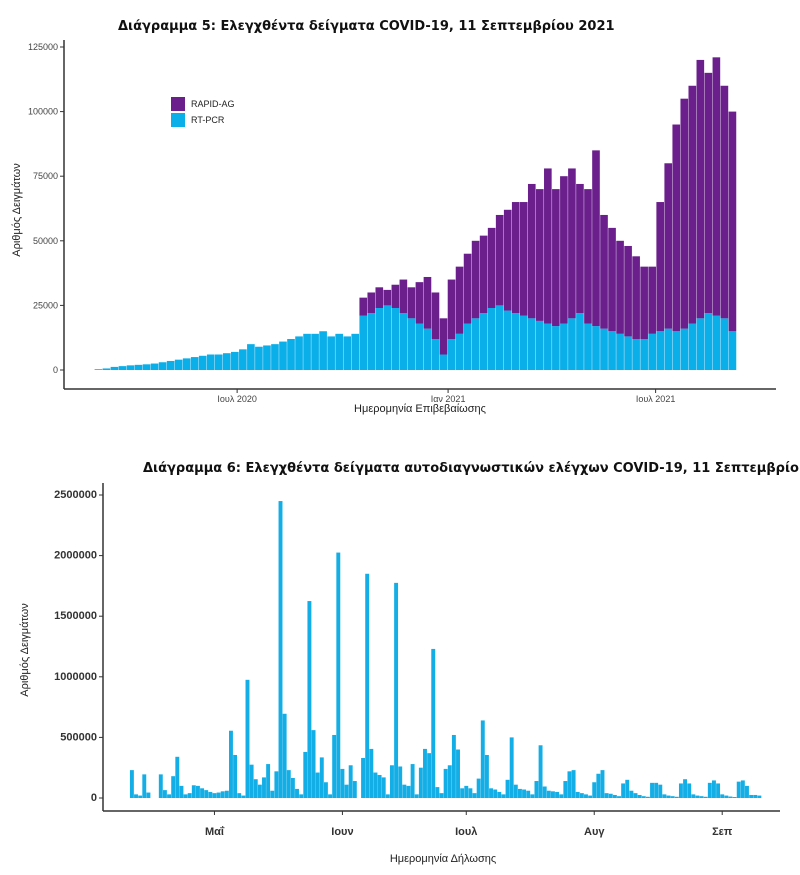 This screenshot has width=800, height=875. What do you see at coordinates (420, 409) in the screenshot?
I see `chart-5-x-label: Ημερομηνία Επιβεβαίωσης` at bounding box center [420, 409].